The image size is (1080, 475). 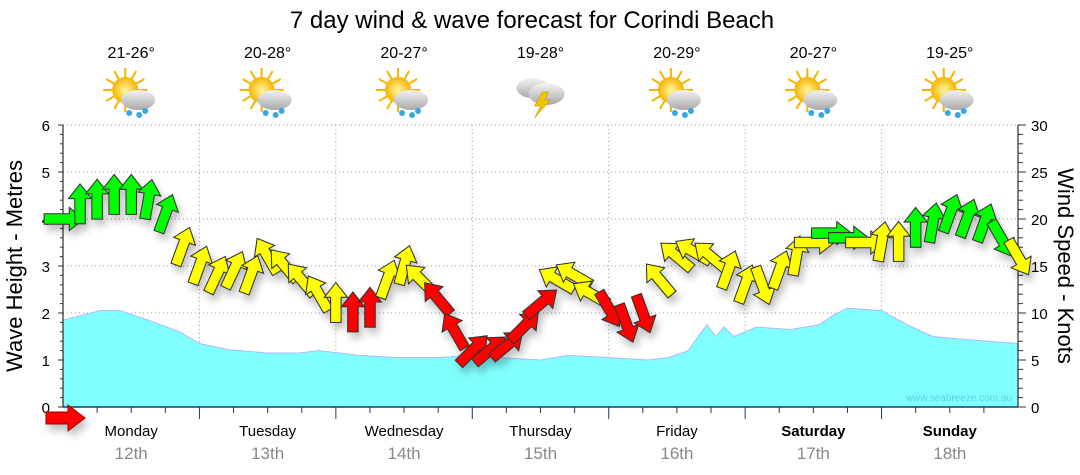 What do you see at coordinates (46, 314) in the screenshot?
I see `left-tick-label: 2` at bounding box center [46, 314].